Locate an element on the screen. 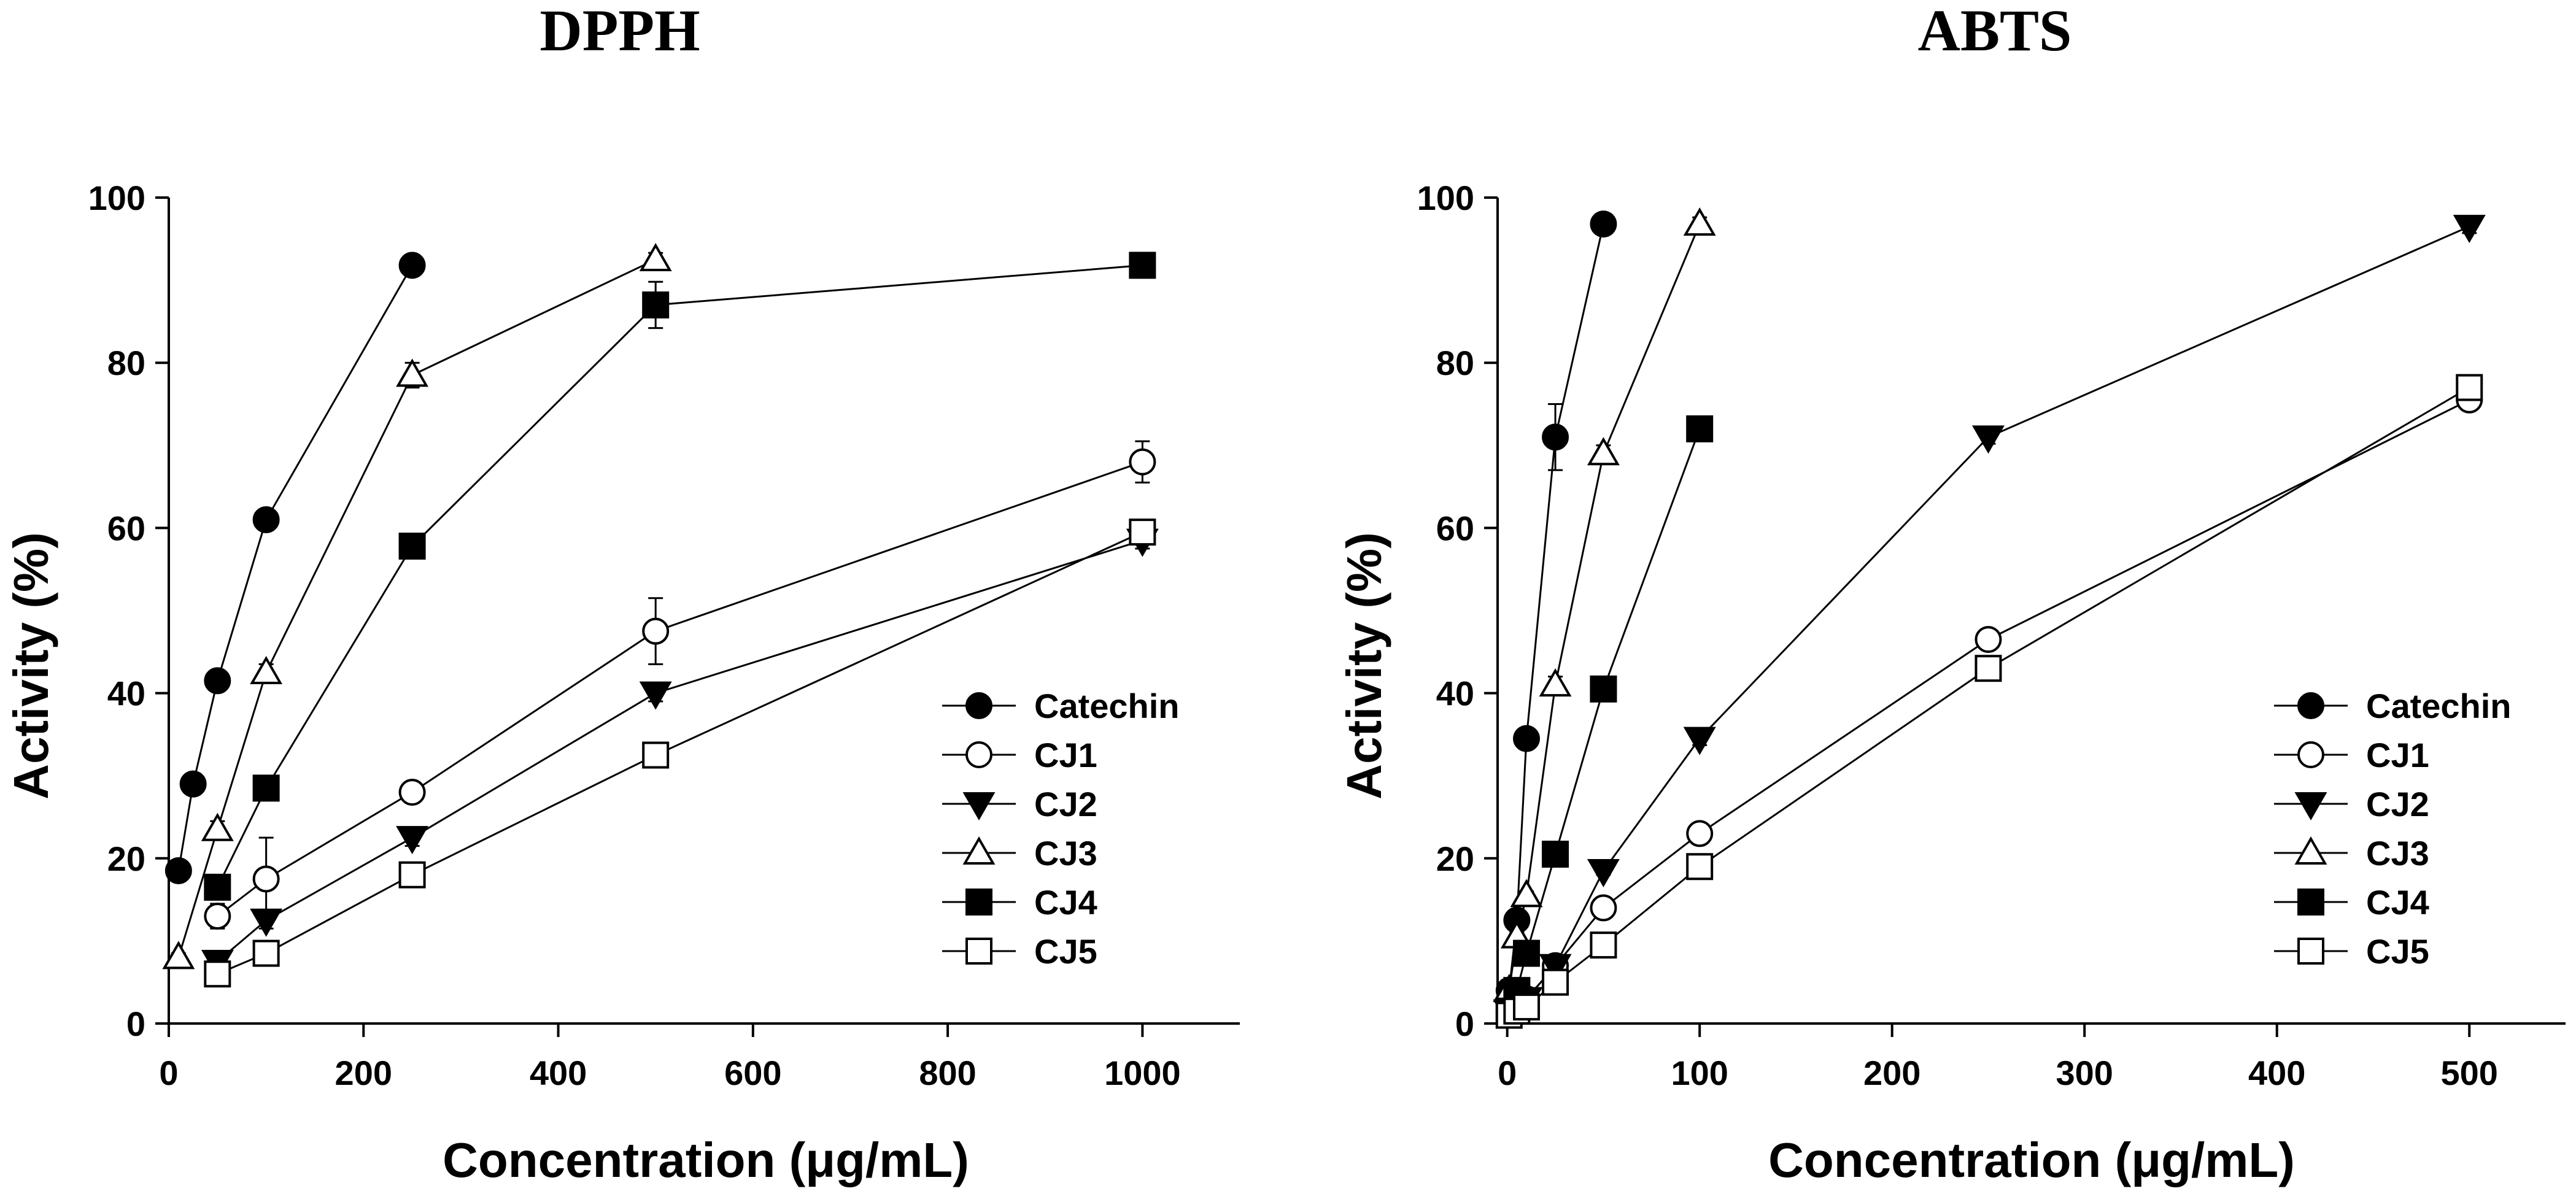 The width and height of the screenshot is (2576, 1199). x-tick-label: 100 is located at coordinates (1699, 1073).